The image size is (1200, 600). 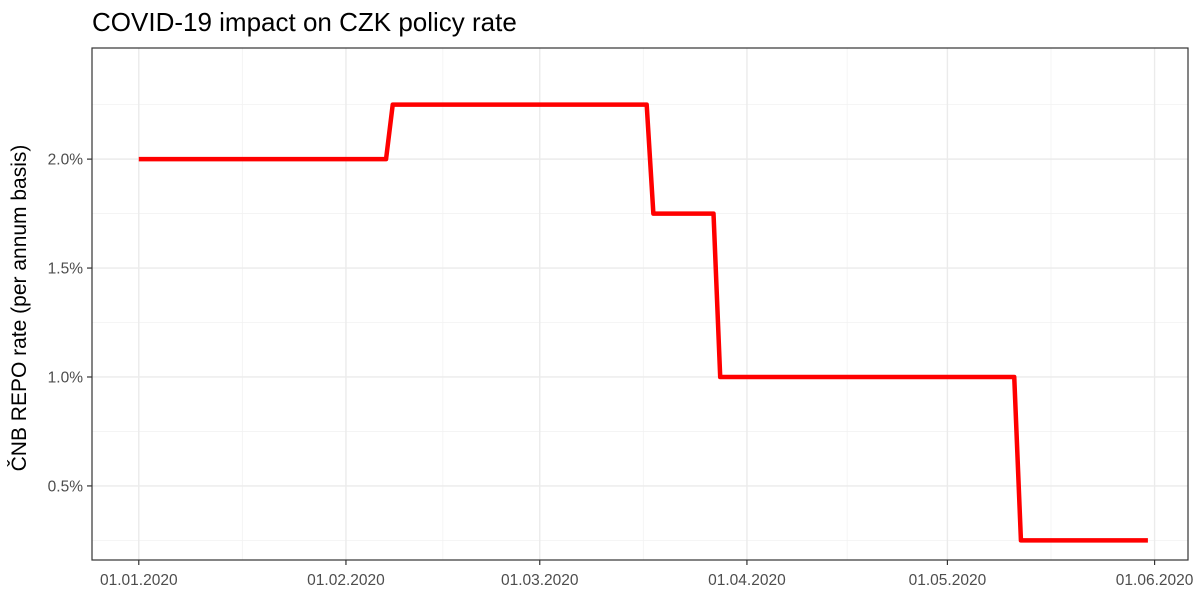 I want to click on x-tick-label: 01.02.2020, so click(x=346, y=580).